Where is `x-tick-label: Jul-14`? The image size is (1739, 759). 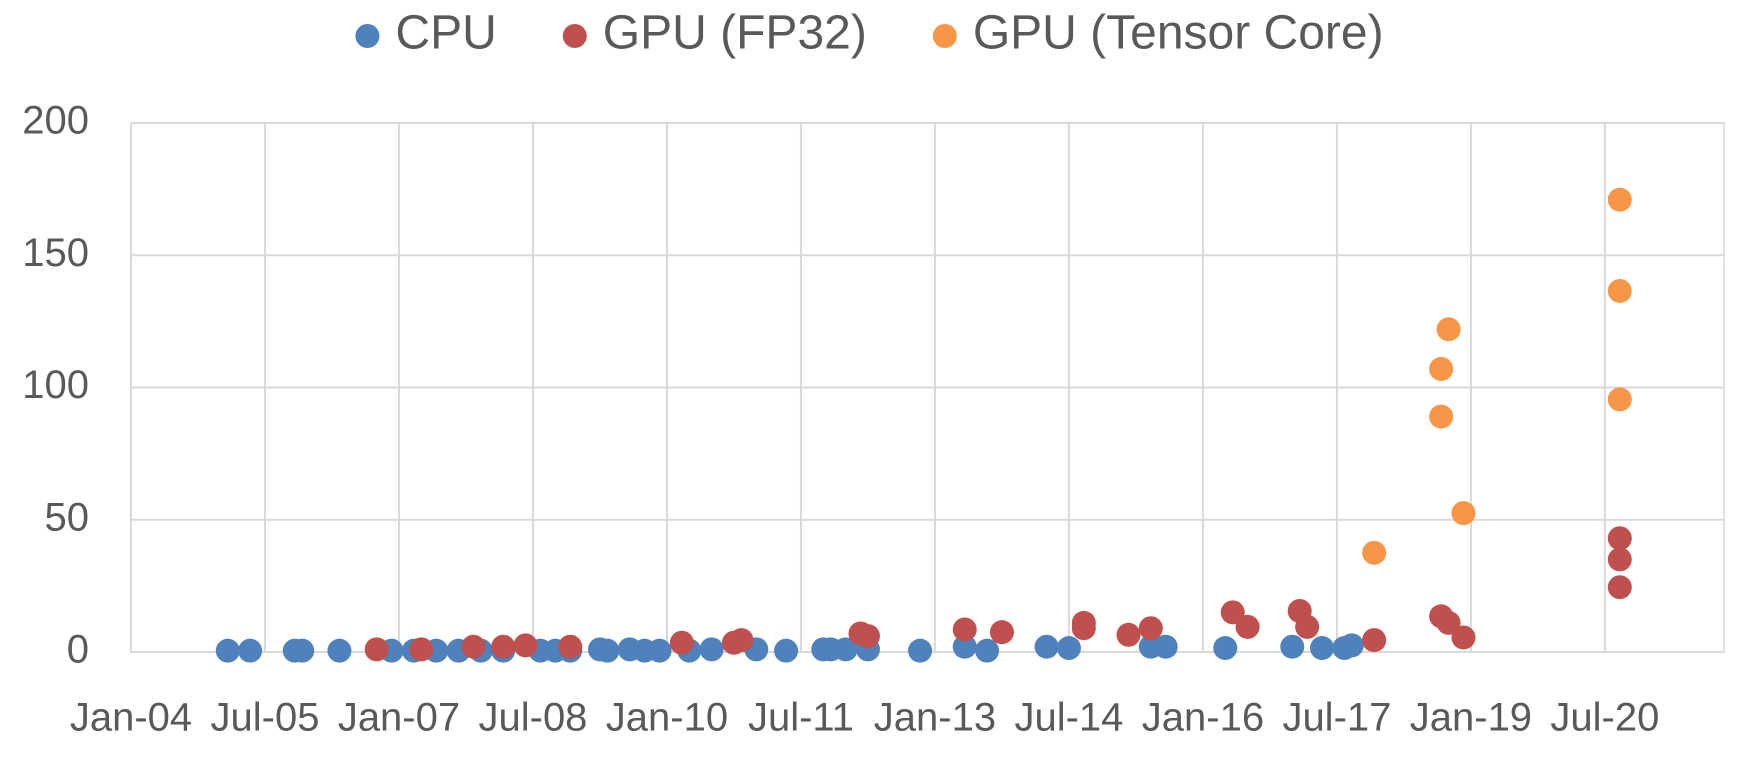 x-tick-label: Jul-14 is located at coordinates (1068, 718).